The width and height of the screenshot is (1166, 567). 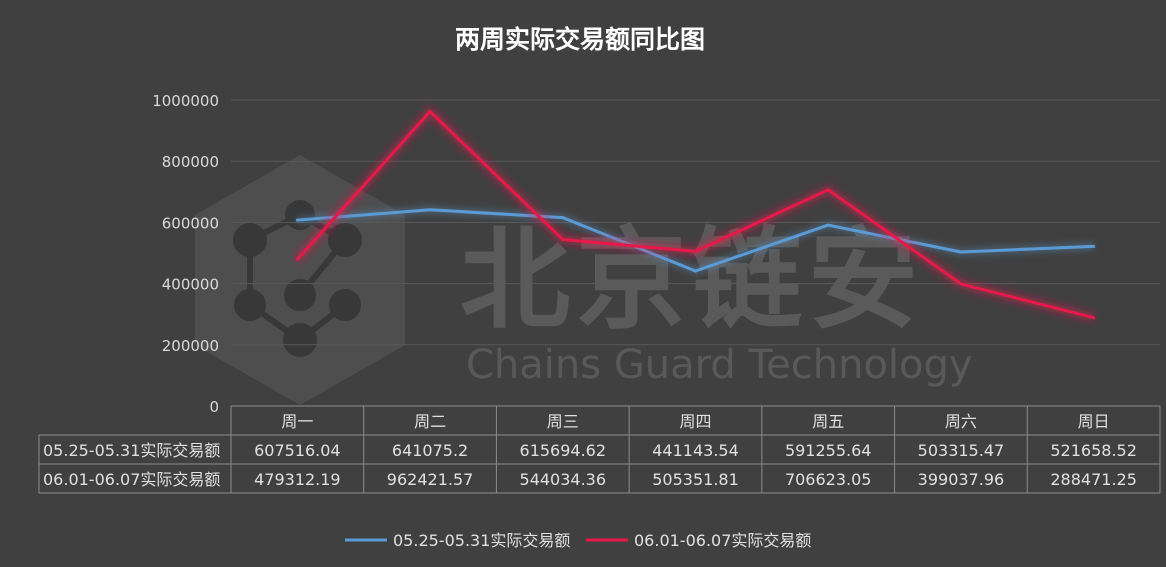 I want to click on y-tick-label: 200000, so click(x=190, y=346).